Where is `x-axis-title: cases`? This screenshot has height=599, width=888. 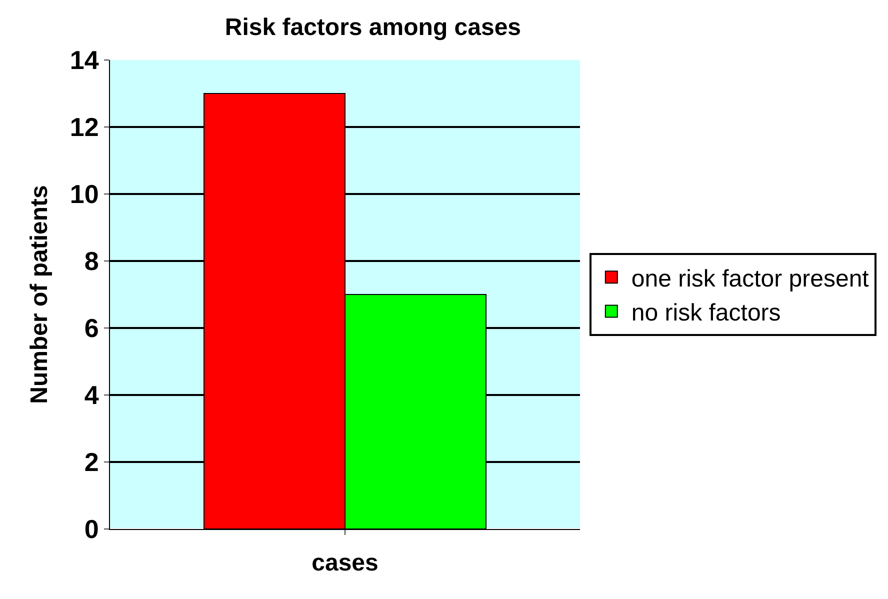 x-axis-title: cases is located at coordinates (345, 563).